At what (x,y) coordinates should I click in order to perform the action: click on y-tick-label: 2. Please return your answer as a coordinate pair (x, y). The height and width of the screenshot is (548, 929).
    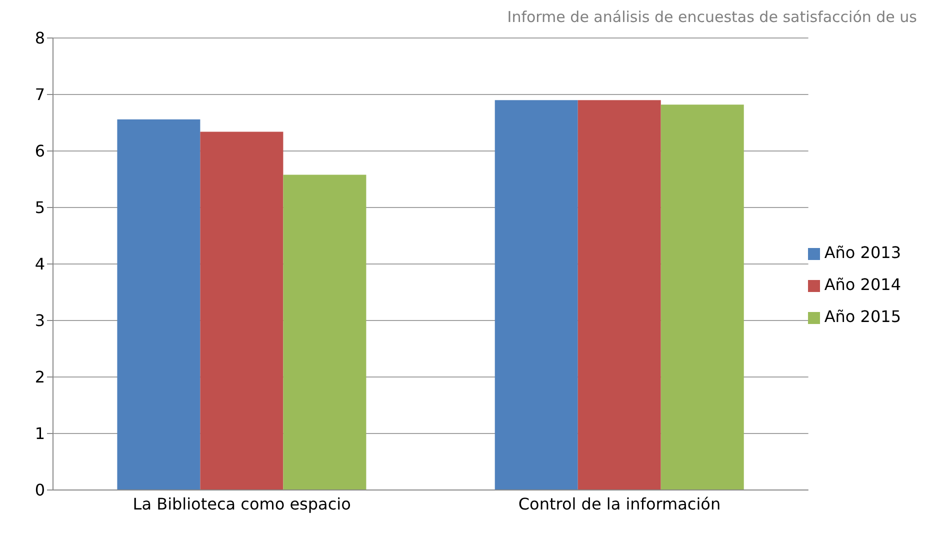
    Looking at the image, I should click on (39, 377).